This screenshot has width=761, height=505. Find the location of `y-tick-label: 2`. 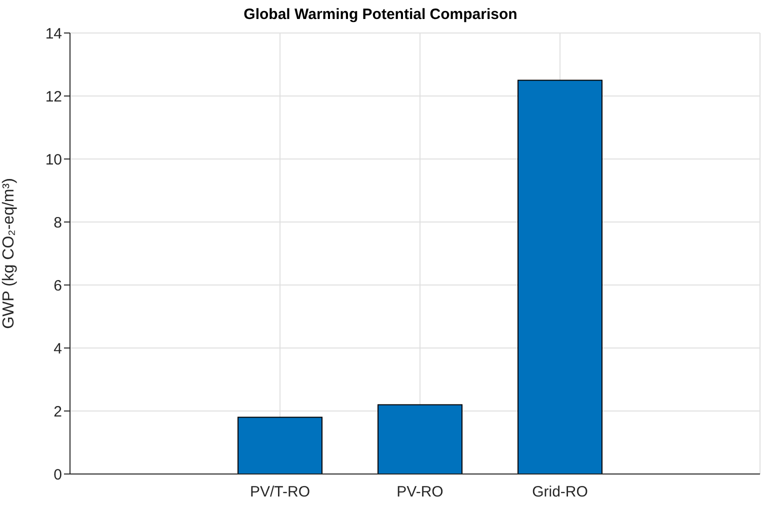

y-tick-label: 2 is located at coordinates (58, 411).